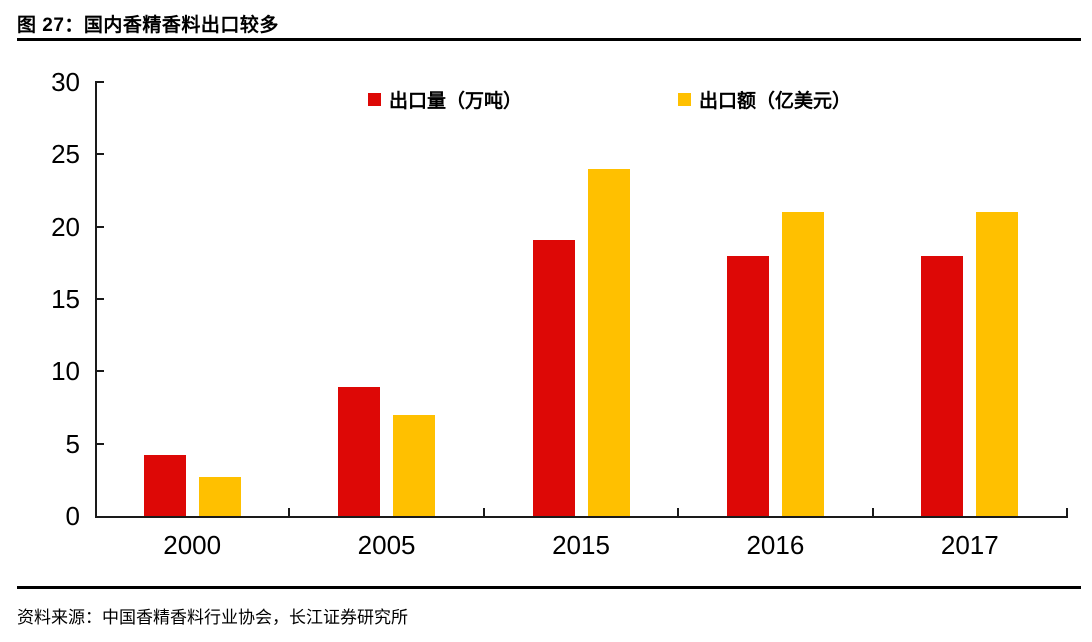 This screenshot has width=1092, height=642. What do you see at coordinates (65, 154) in the screenshot?
I see `y-tick-label: 25` at bounding box center [65, 154].